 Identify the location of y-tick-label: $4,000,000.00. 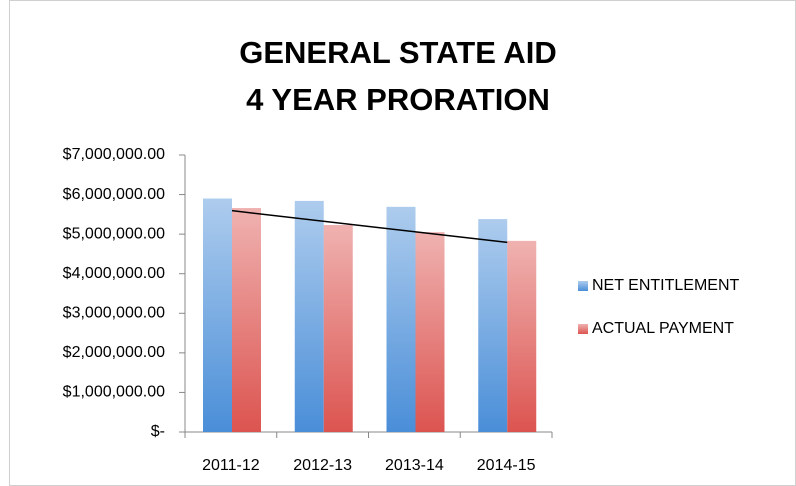
(114, 273).